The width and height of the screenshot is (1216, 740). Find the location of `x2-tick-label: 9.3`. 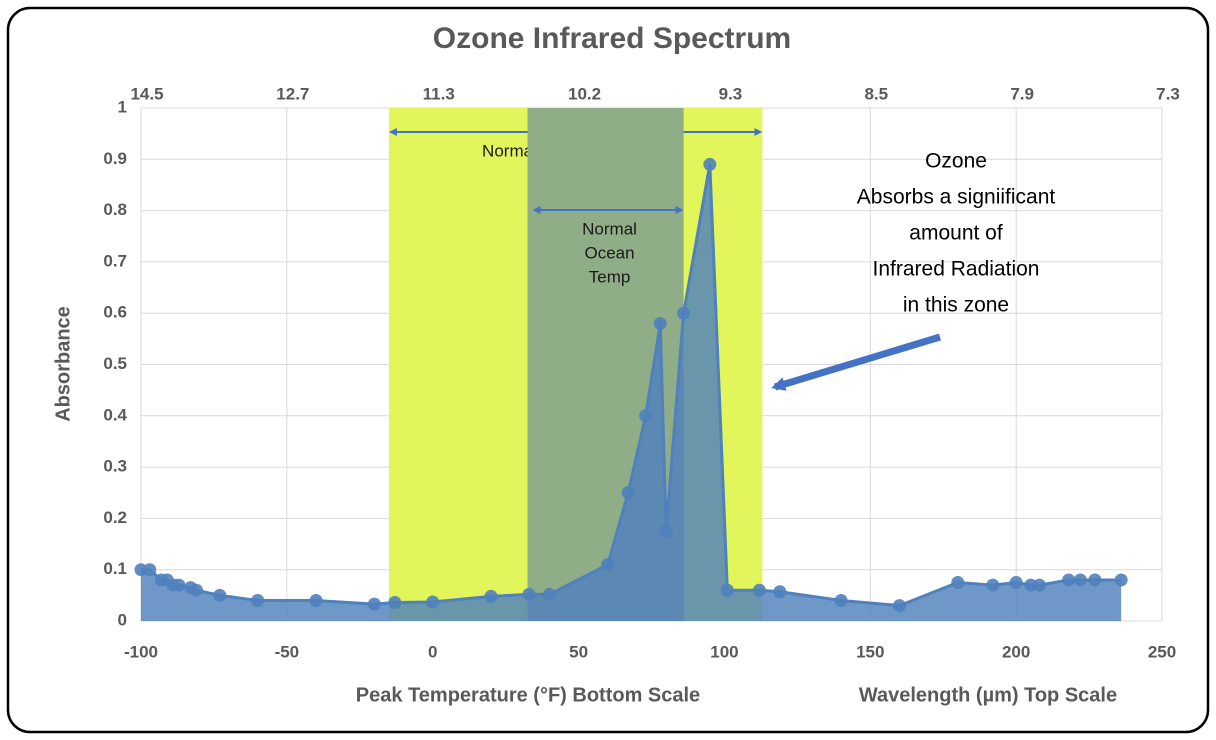

x2-tick-label: 9.3 is located at coordinates (731, 93).